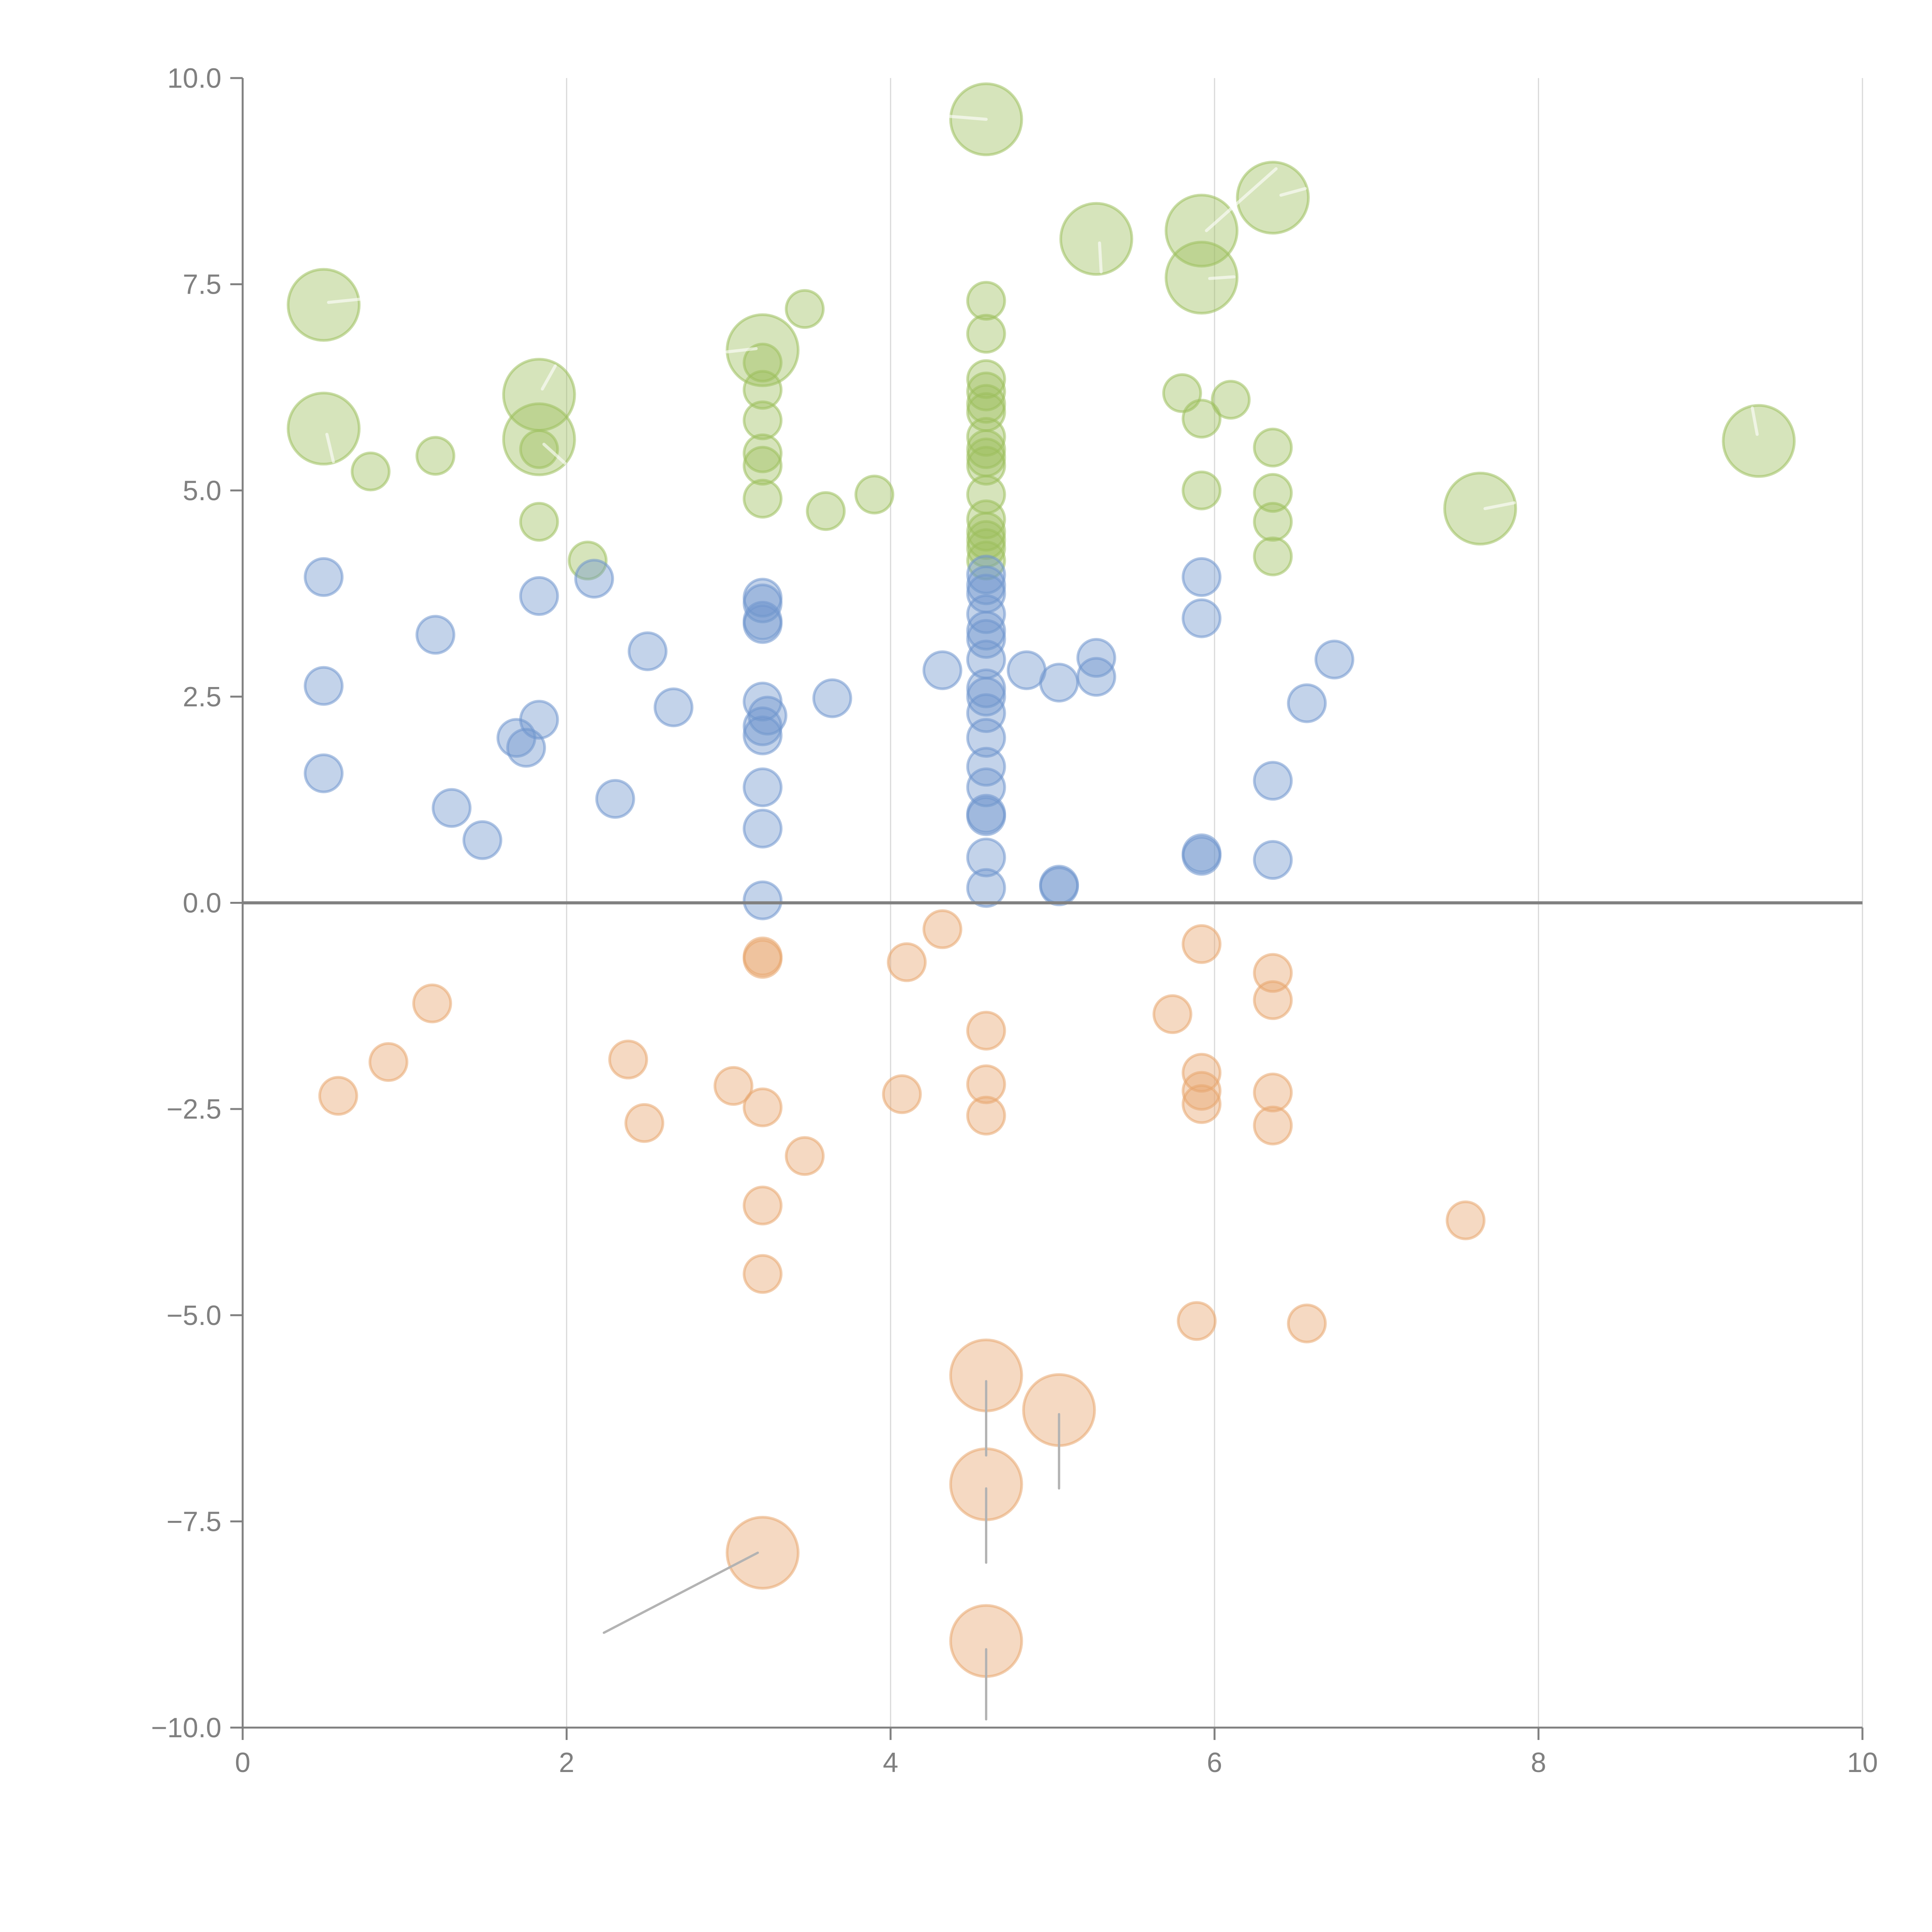  What do you see at coordinates (1863, 1763) in the screenshot?
I see `x-tick-label: 10` at bounding box center [1863, 1763].